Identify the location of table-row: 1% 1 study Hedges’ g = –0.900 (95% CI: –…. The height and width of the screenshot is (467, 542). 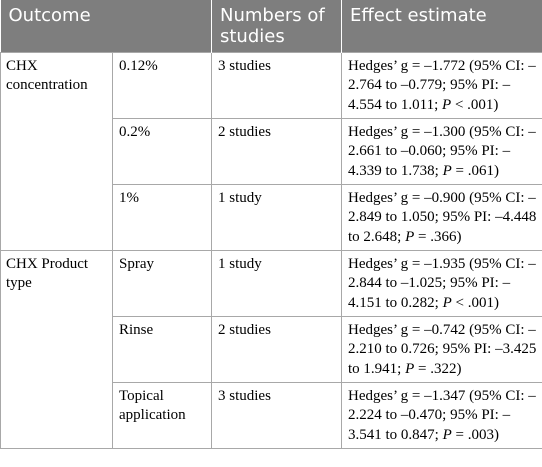
(271, 217).